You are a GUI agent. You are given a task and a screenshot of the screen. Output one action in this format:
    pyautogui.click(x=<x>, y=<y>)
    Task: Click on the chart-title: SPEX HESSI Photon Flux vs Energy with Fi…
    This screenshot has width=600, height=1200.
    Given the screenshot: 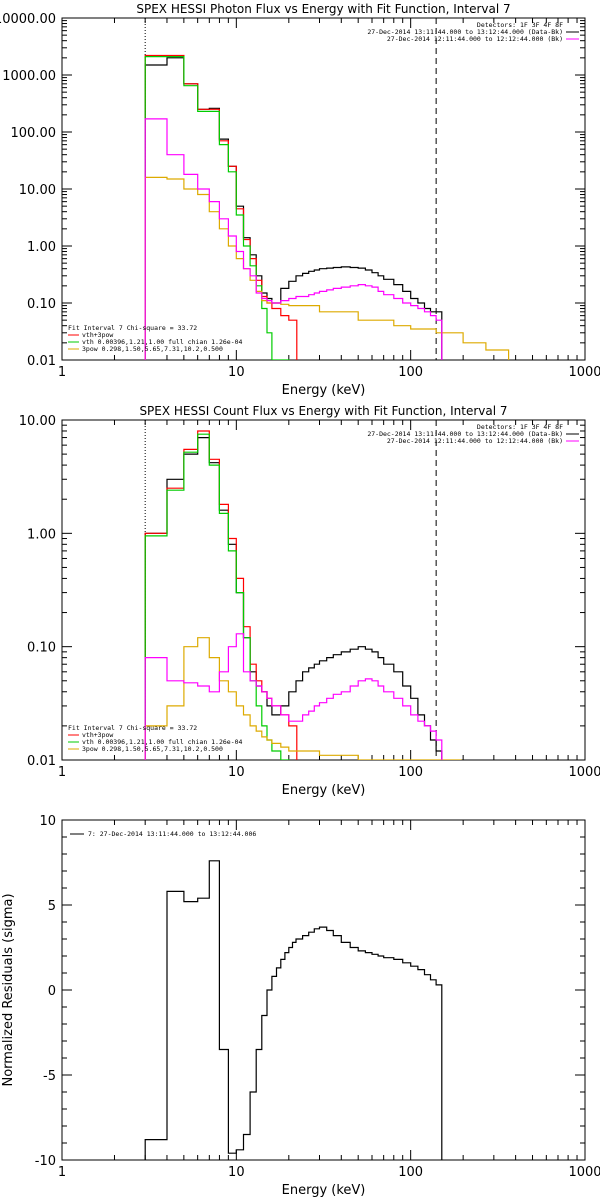 What is the action you would take?
    pyautogui.click(x=323, y=9)
    